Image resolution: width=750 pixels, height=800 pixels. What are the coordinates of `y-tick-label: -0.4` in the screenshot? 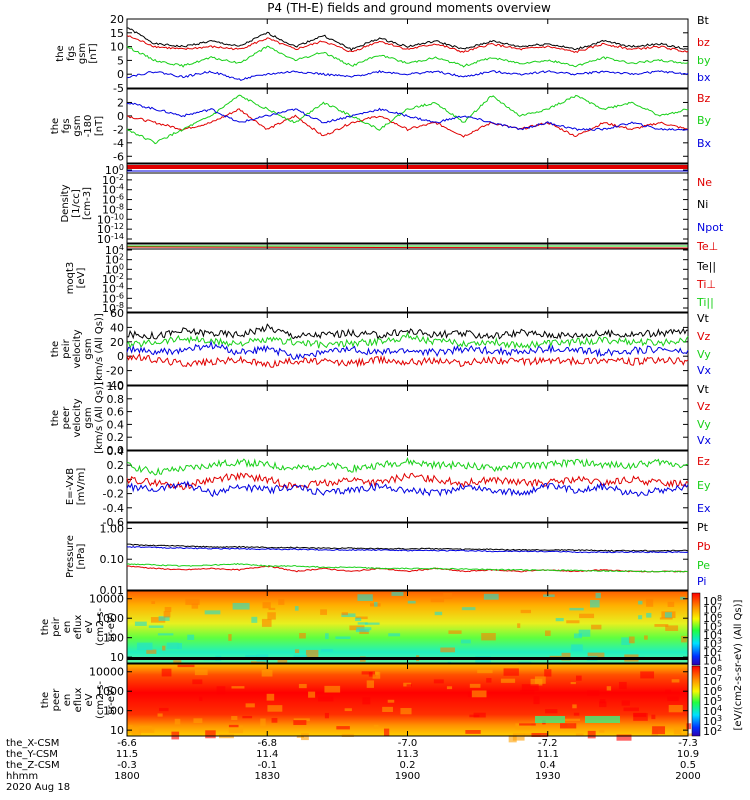 It's located at (113, 508).